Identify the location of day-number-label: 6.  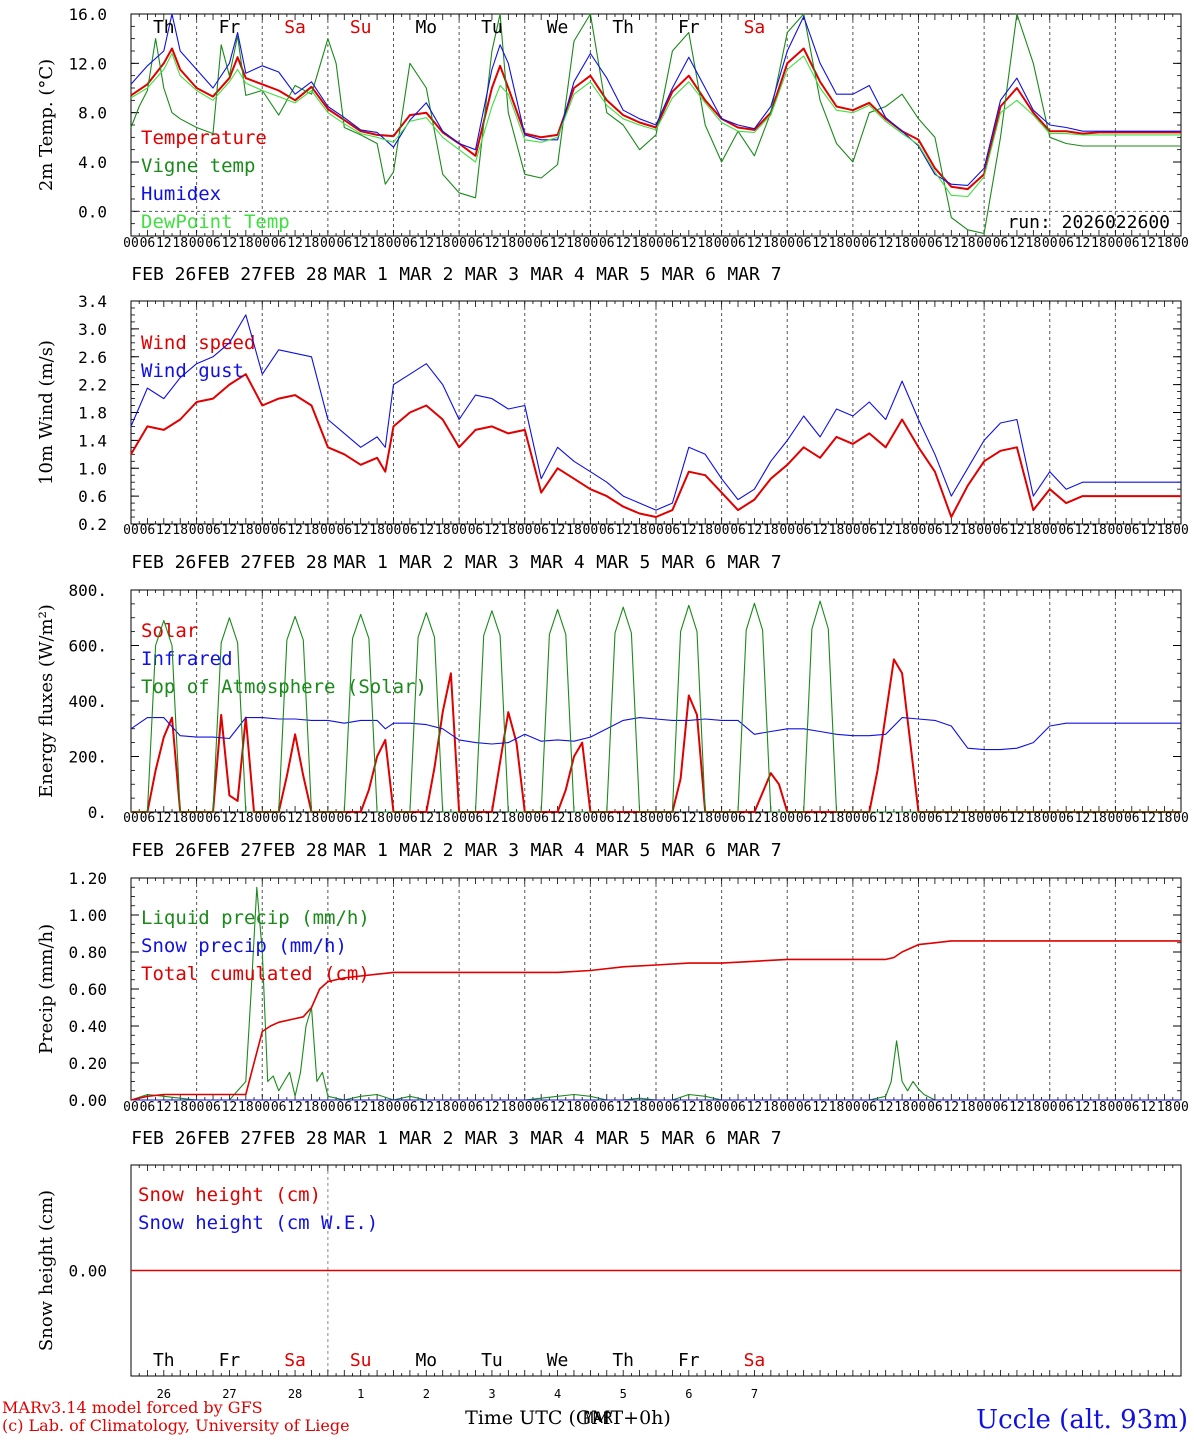
(688, 1394).